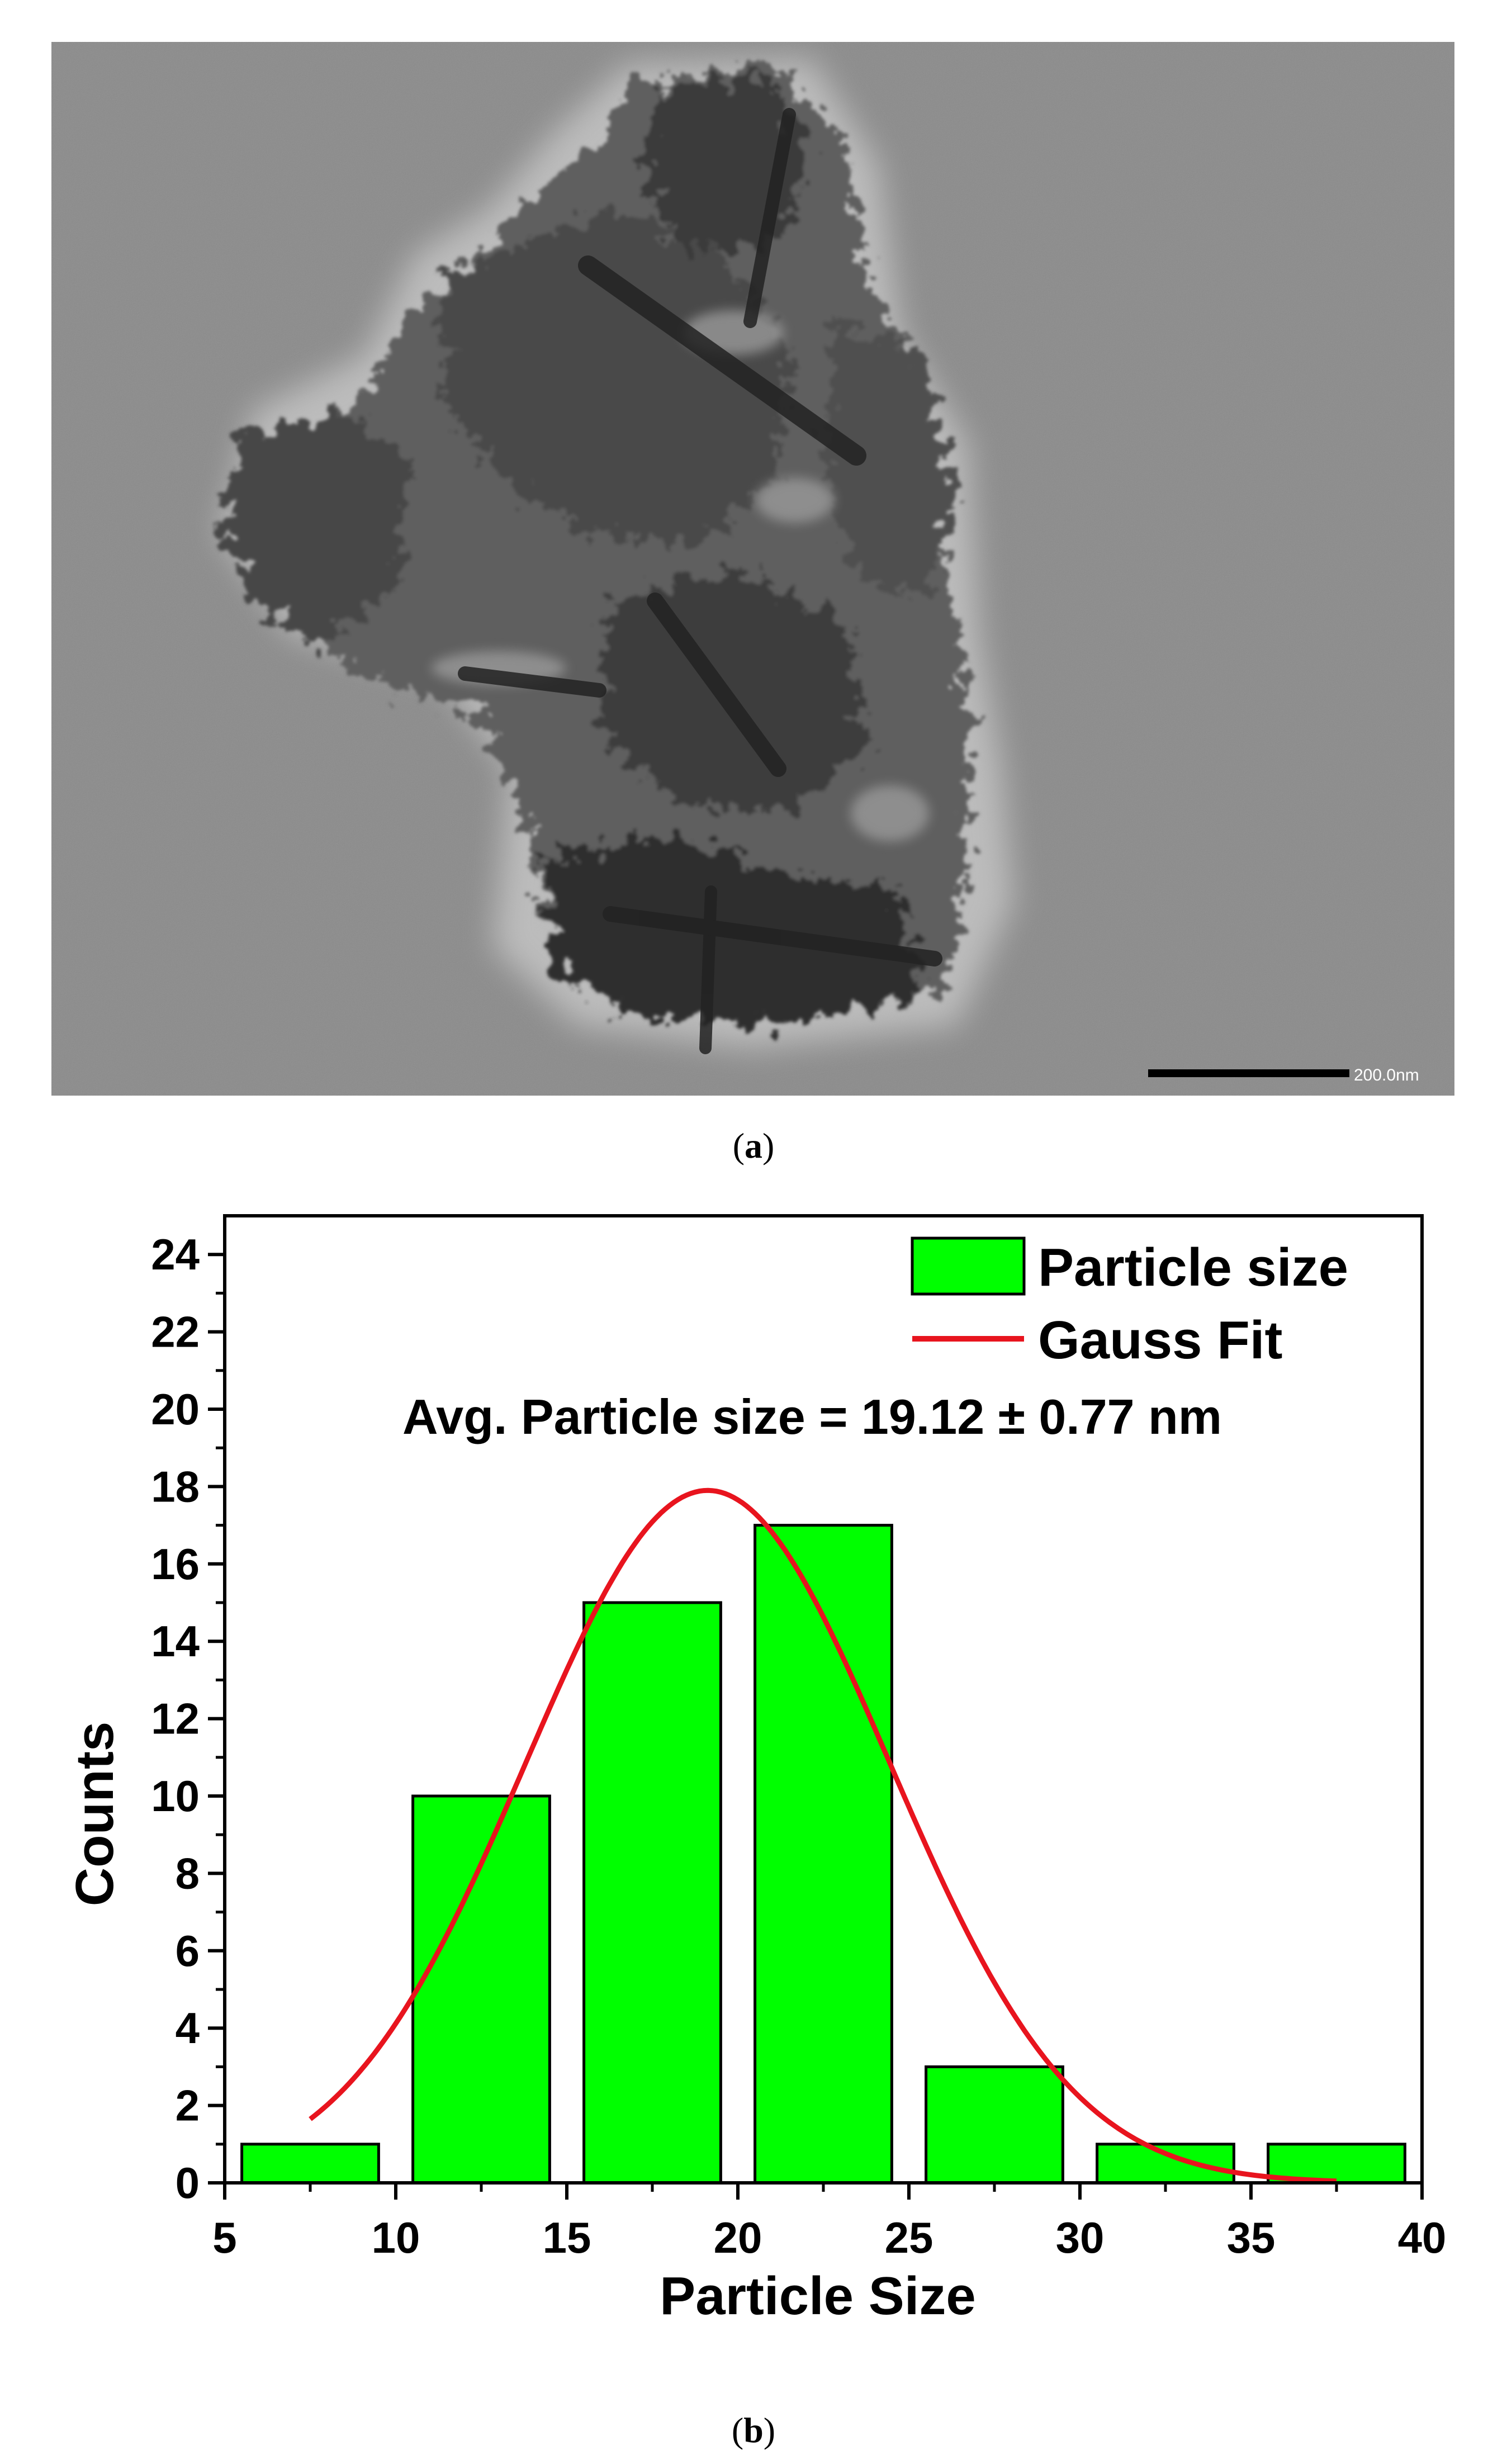 The image size is (1507, 2464). I want to click on y-tick-label: 8, so click(188, 1873).